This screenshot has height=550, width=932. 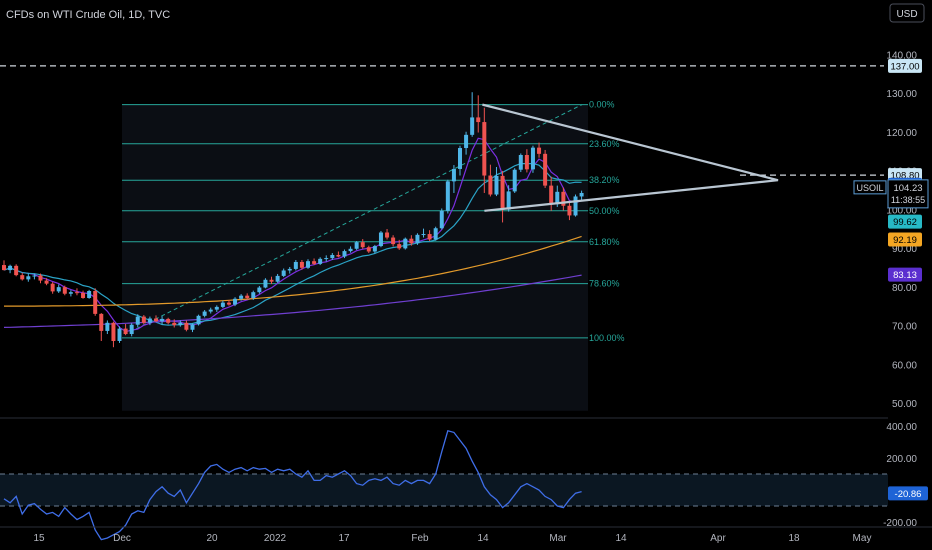 What do you see at coordinates (293, 271) in the screenshot?
I see `ma-long-line` at bounding box center [293, 271].